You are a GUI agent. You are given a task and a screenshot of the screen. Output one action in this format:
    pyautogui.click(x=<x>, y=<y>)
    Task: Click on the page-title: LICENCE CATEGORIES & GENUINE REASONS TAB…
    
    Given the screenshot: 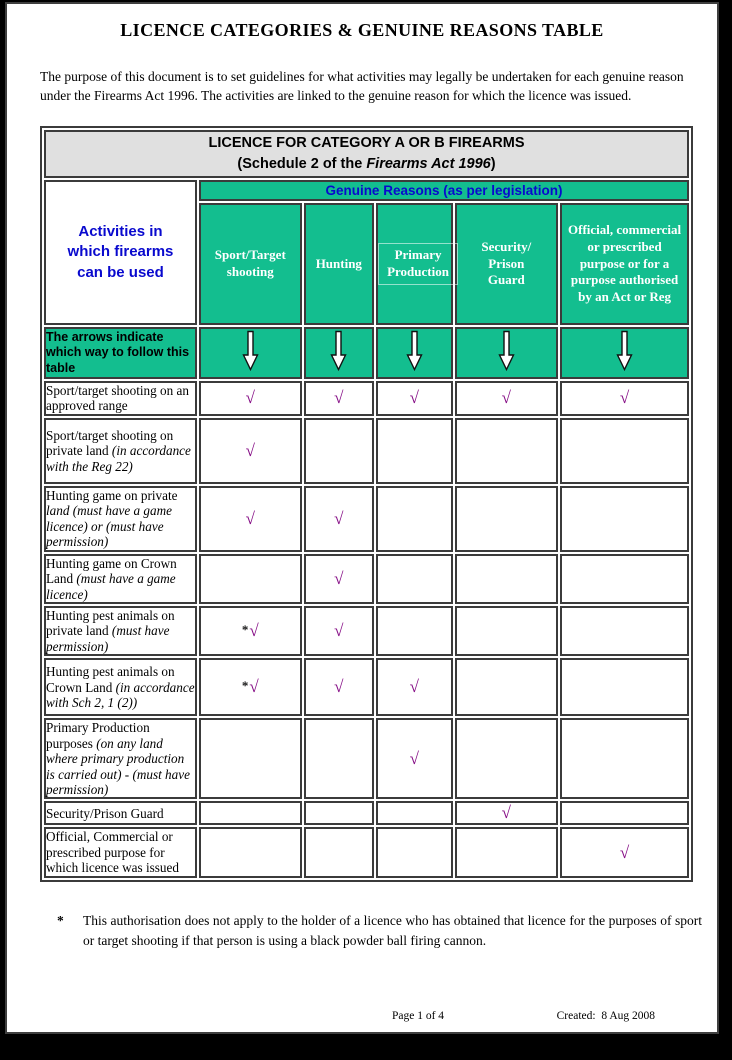 What is the action you would take?
    pyautogui.click(x=362, y=30)
    